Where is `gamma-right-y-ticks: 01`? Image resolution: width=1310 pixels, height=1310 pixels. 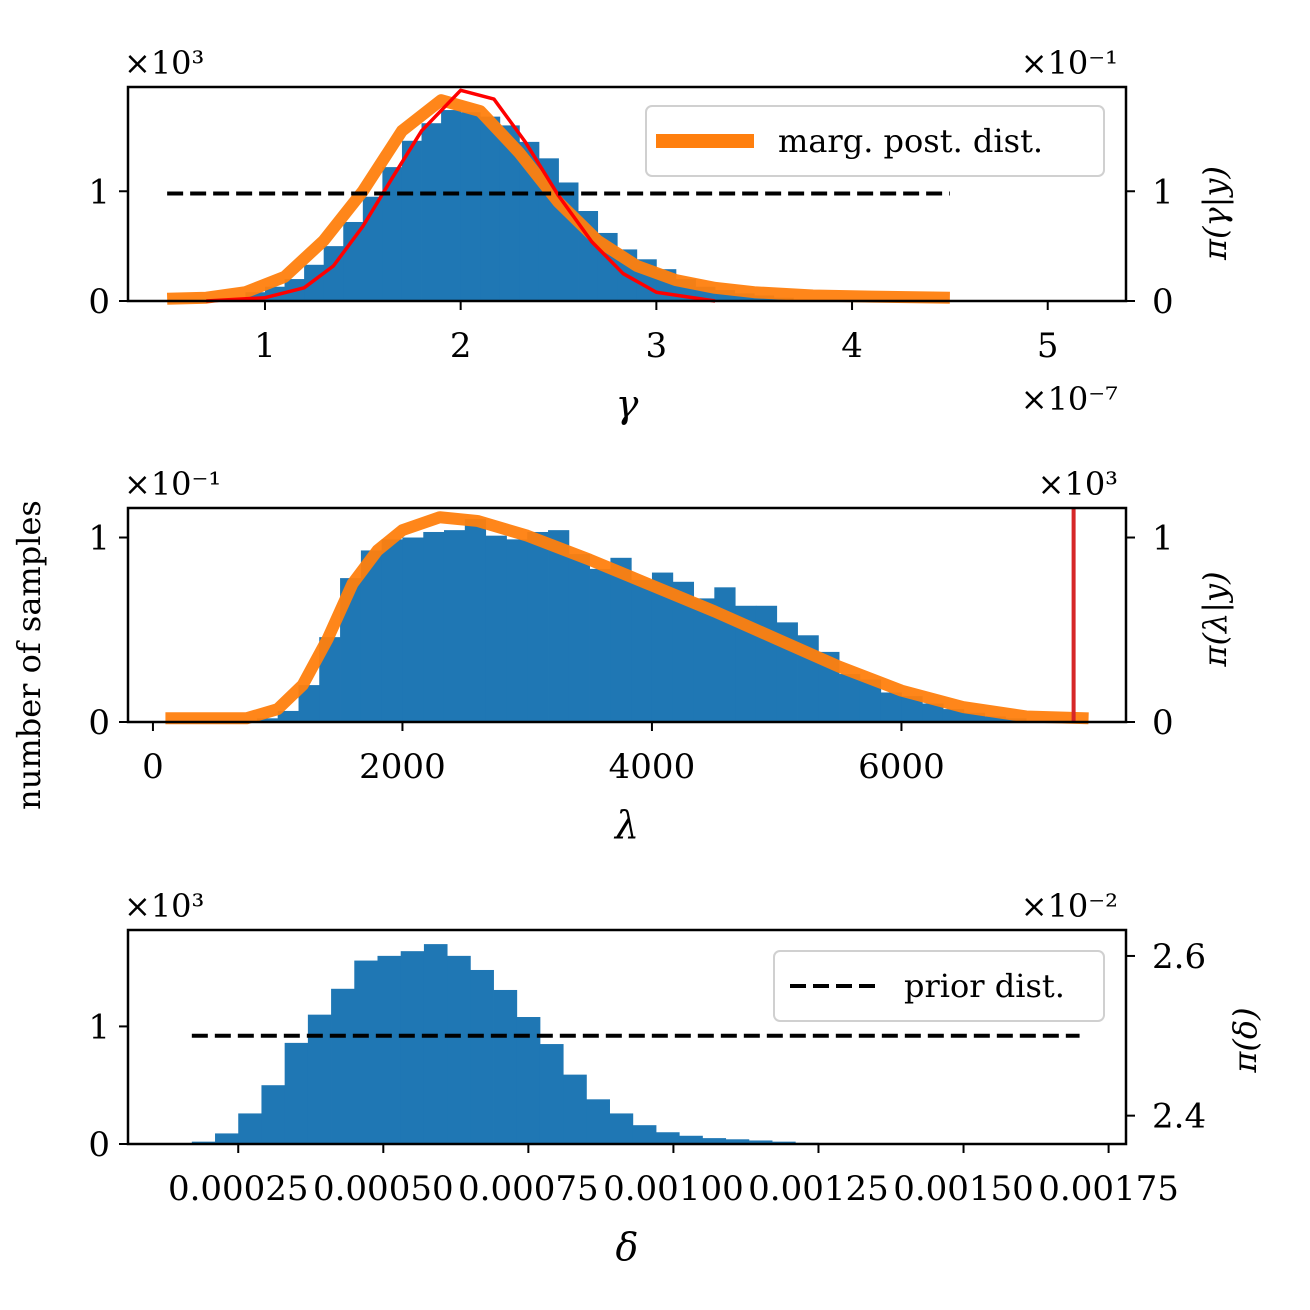
gamma-right-y-ticks: 01 is located at coordinates (1150, 247).